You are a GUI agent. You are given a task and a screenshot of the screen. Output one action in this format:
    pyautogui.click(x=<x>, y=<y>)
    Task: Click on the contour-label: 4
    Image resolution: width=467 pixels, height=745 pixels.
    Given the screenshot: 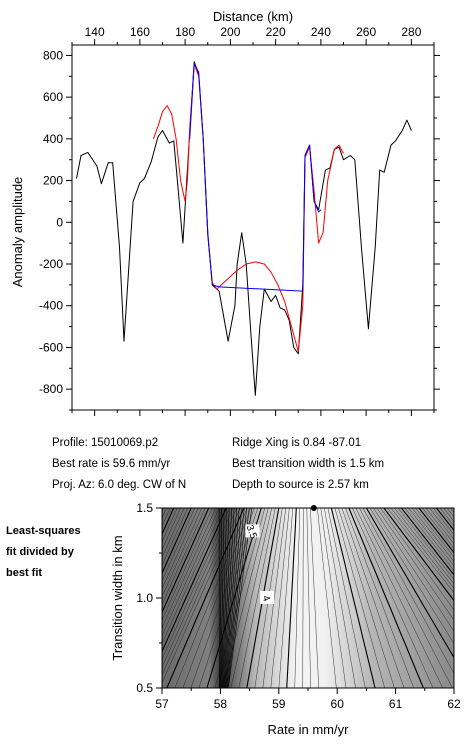 What is the action you would take?
    pyautogui.click(x=266, y=598)
    